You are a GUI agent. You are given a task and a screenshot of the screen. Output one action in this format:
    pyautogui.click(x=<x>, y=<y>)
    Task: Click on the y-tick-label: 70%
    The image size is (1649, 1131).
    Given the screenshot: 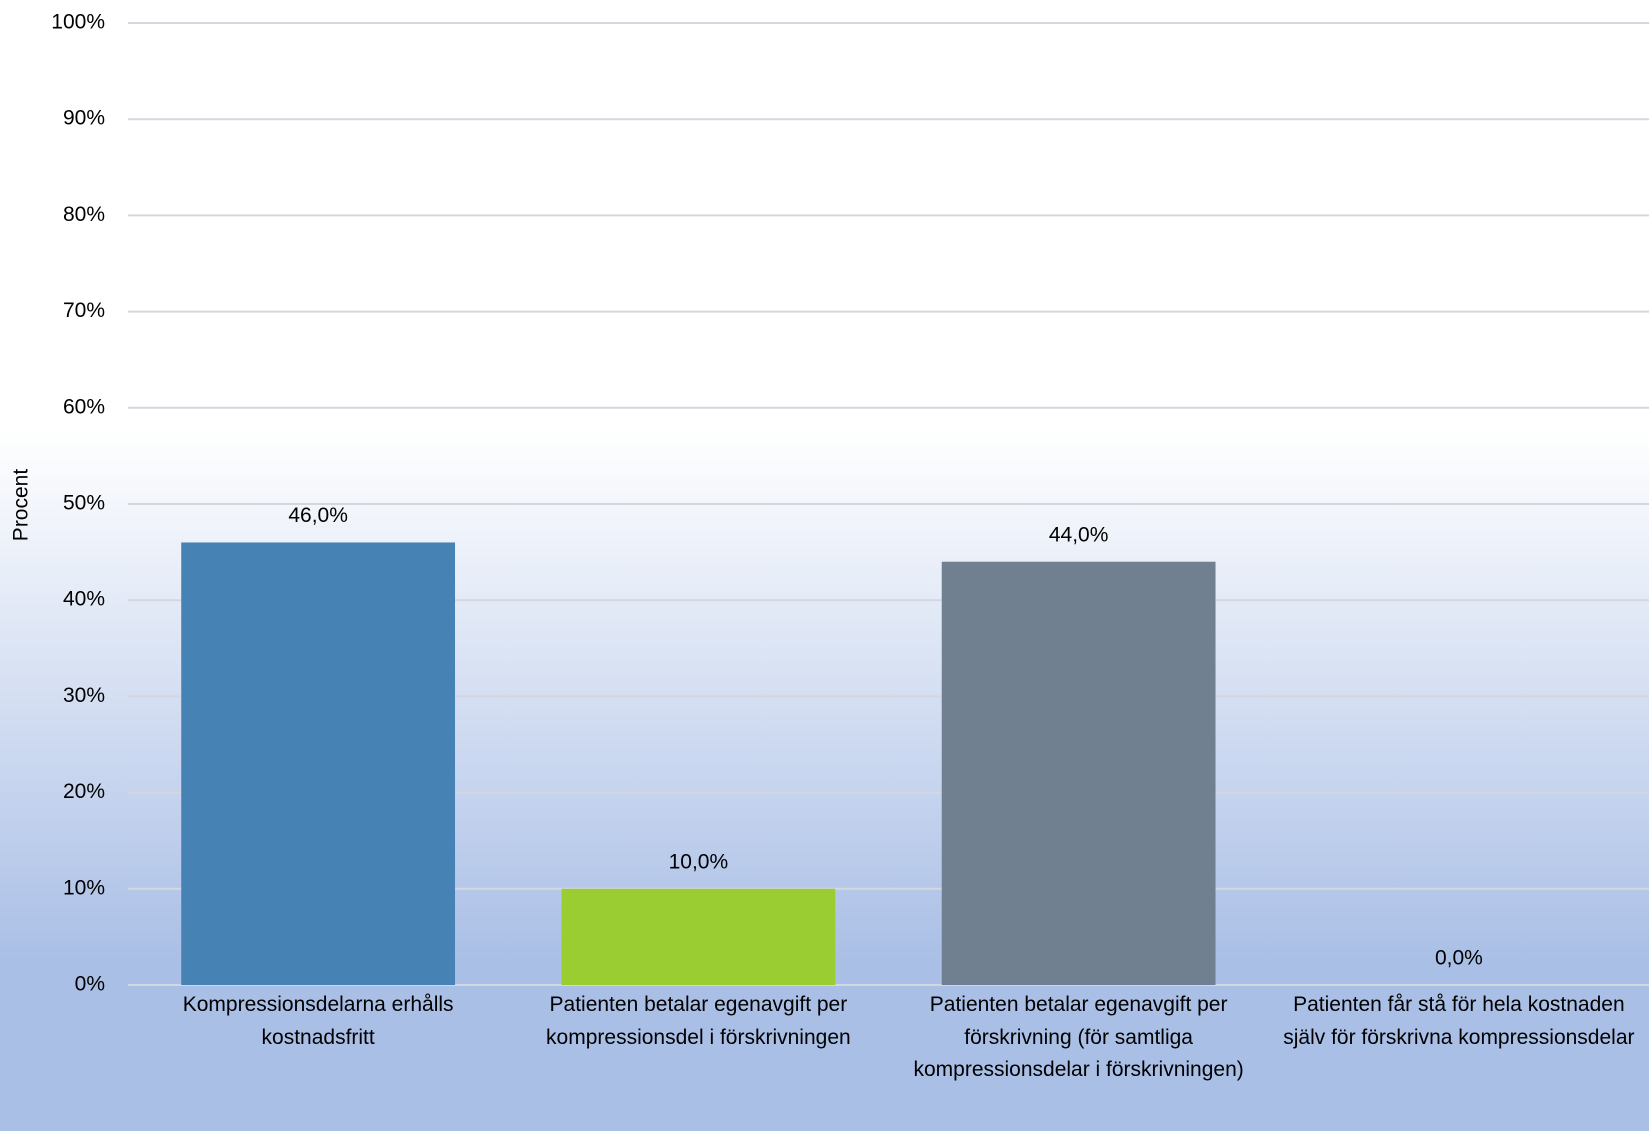 What is the action you would take?
    pyautogui.click(x=84, y=310)
    